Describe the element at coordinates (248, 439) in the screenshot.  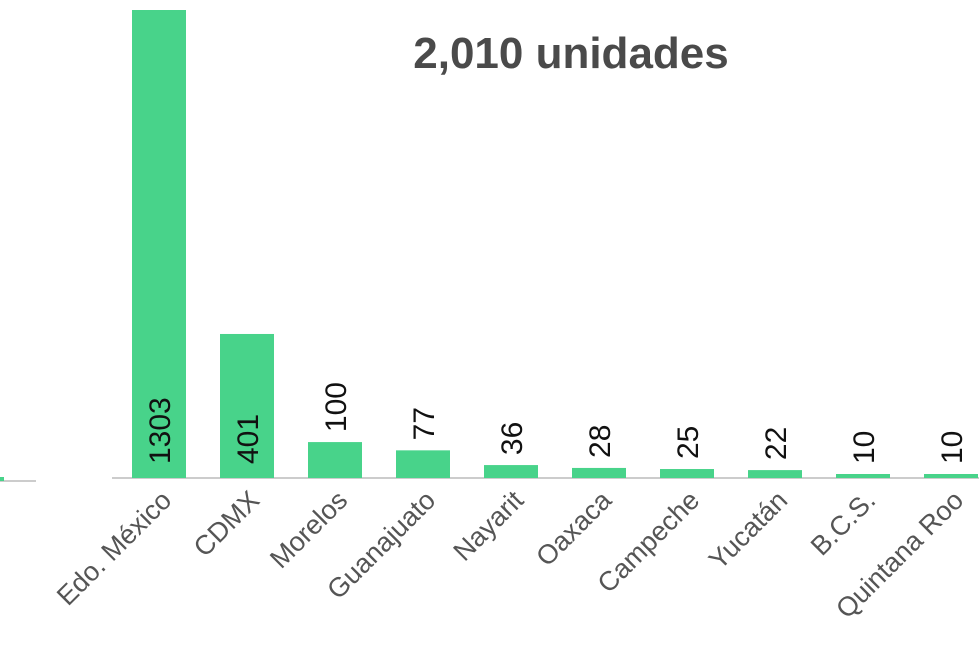
I see `value-label-1: 401` at that location.